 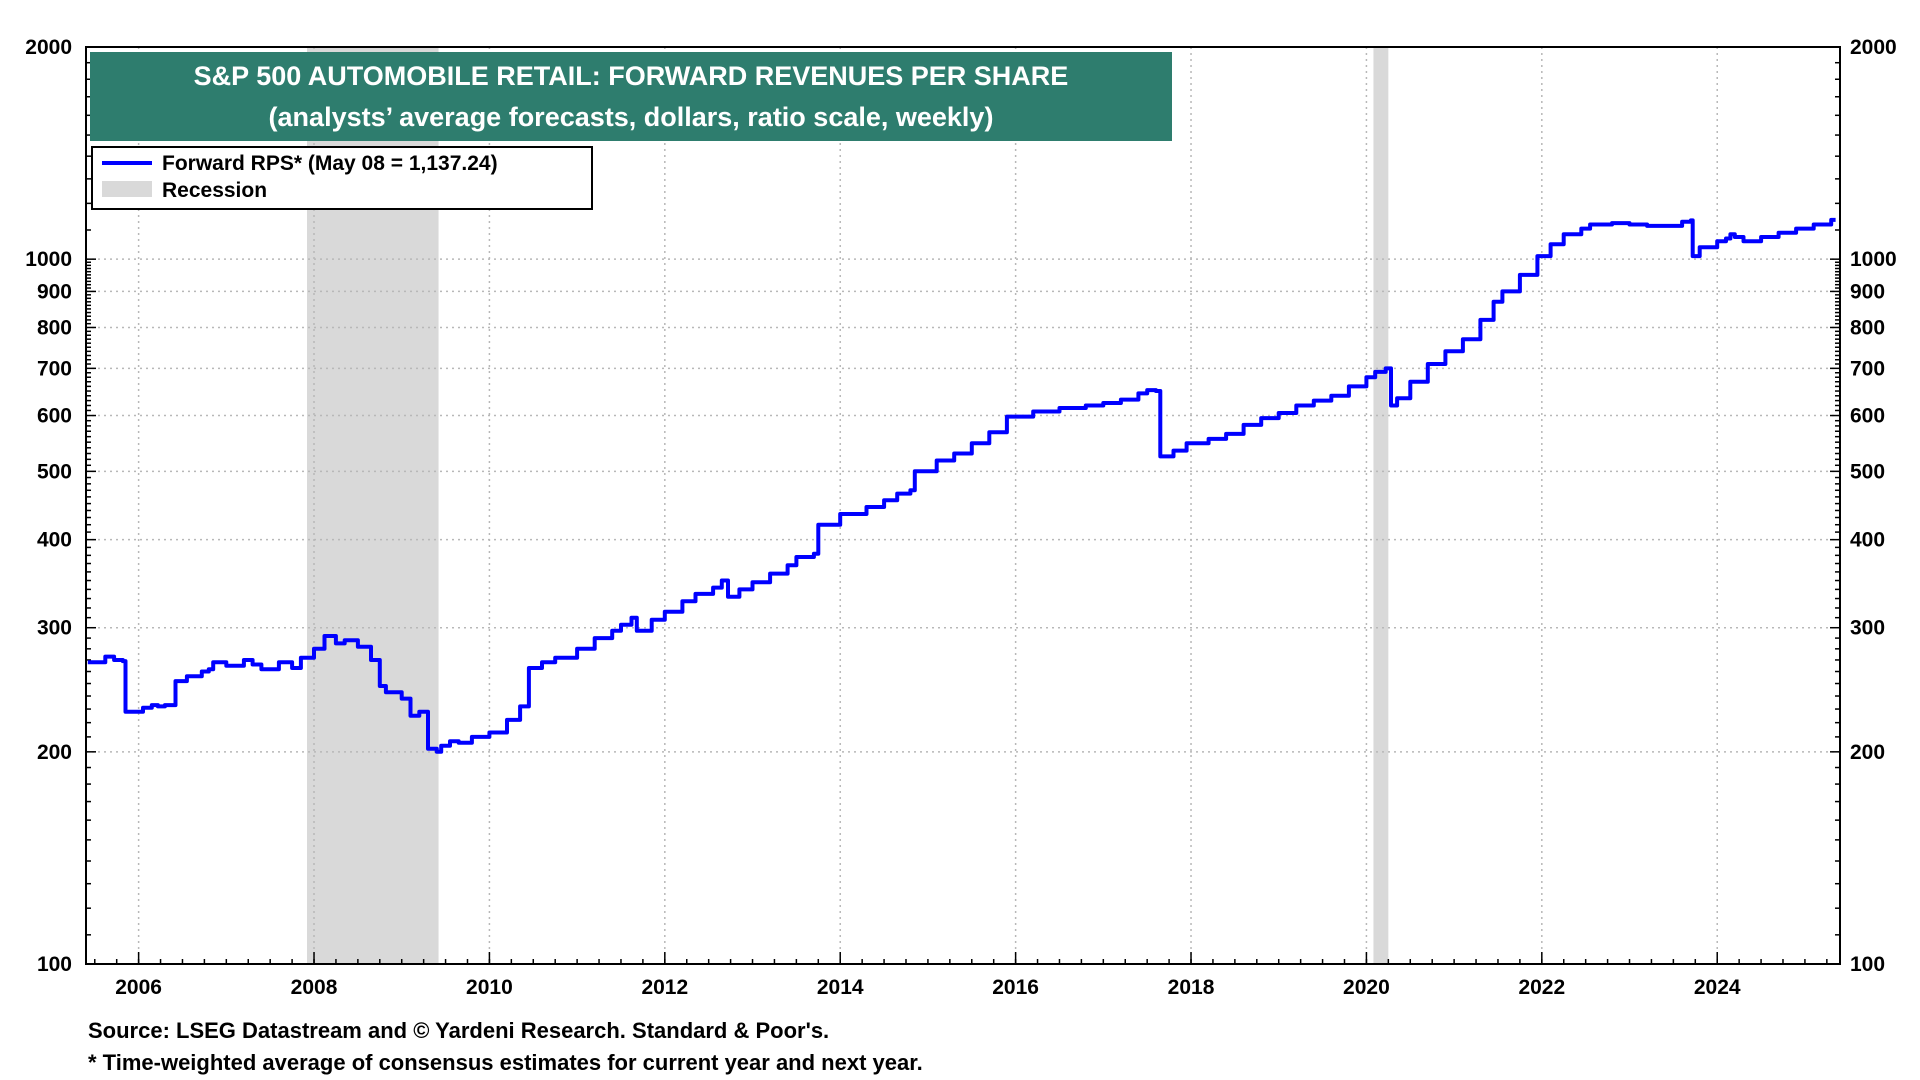 I want to click on legend-label-forward-rps: Forward RPS* (May 08 = 1,137.24), so click(x=330, y=163).